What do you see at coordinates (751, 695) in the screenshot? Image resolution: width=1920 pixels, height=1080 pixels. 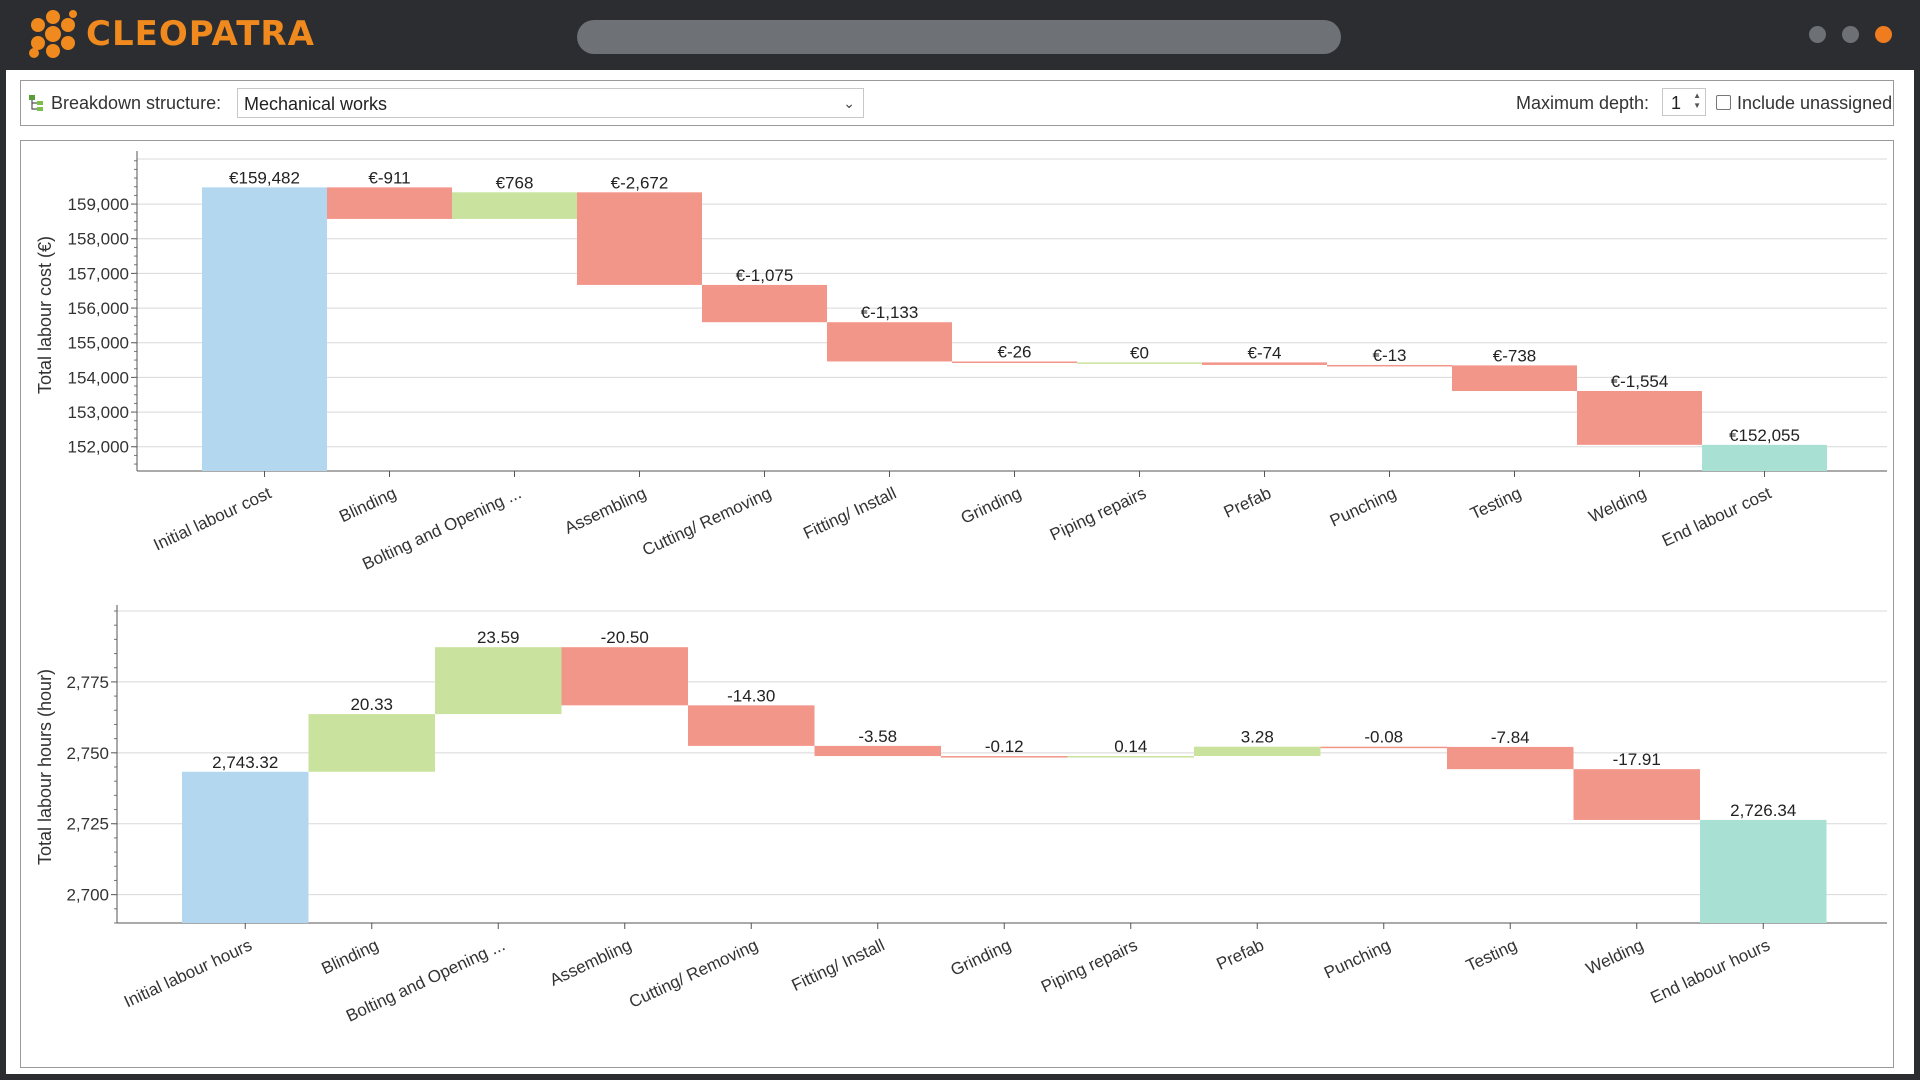 I see `bar-value-label: -14.30` at bounding box center [751, 695].